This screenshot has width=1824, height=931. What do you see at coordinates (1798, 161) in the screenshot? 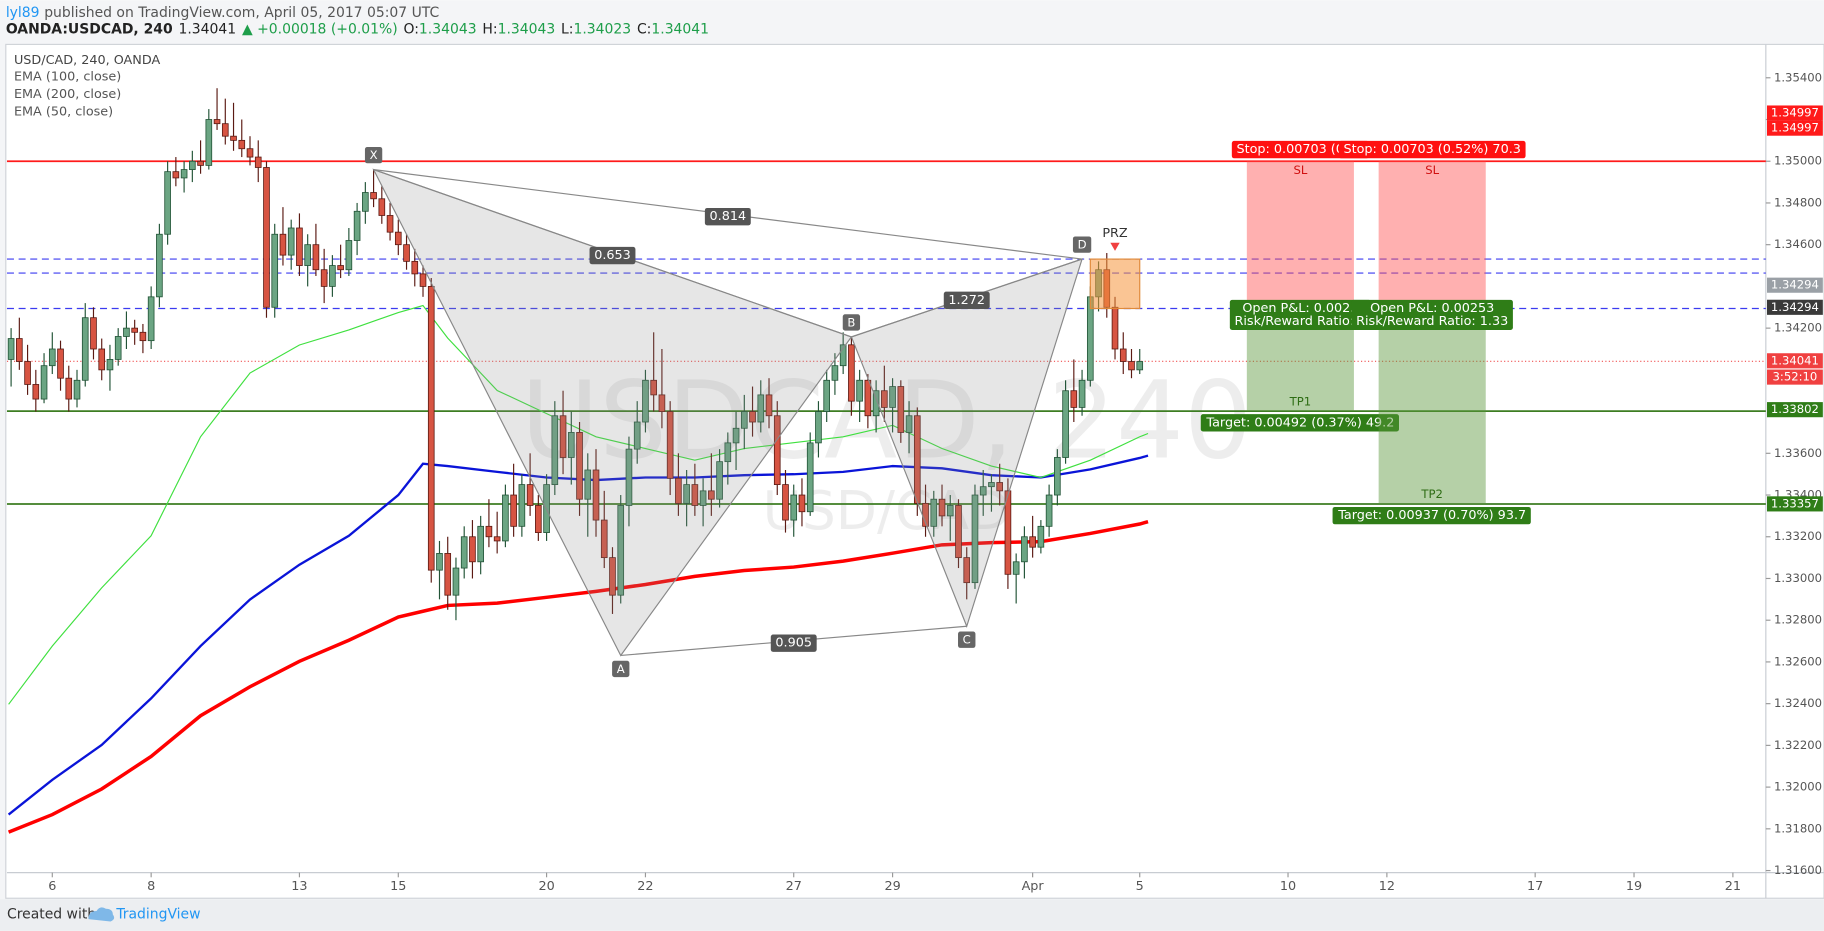
I see `y-tick-label: 1.35000` at bounding box center [1798, 161].